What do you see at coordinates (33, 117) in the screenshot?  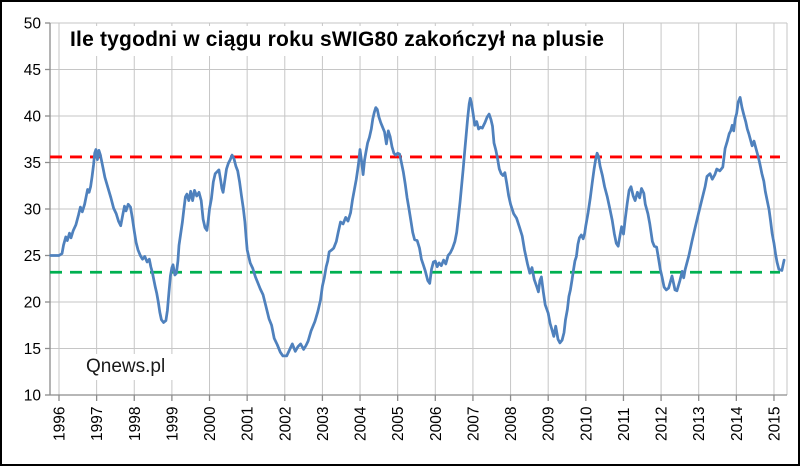 I see `y-tick-label: 40` at bounding box center [33, 117].